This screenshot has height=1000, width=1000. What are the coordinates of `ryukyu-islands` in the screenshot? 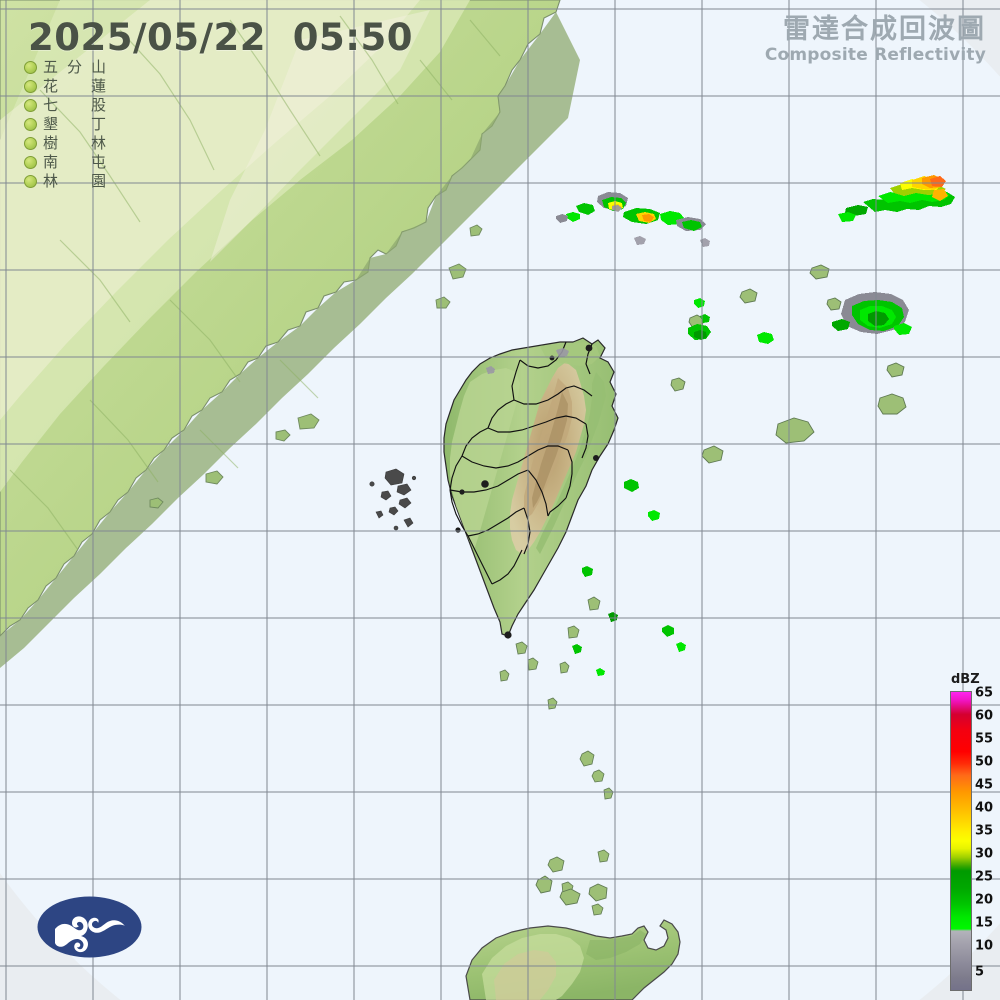 It's located at (788, 364).